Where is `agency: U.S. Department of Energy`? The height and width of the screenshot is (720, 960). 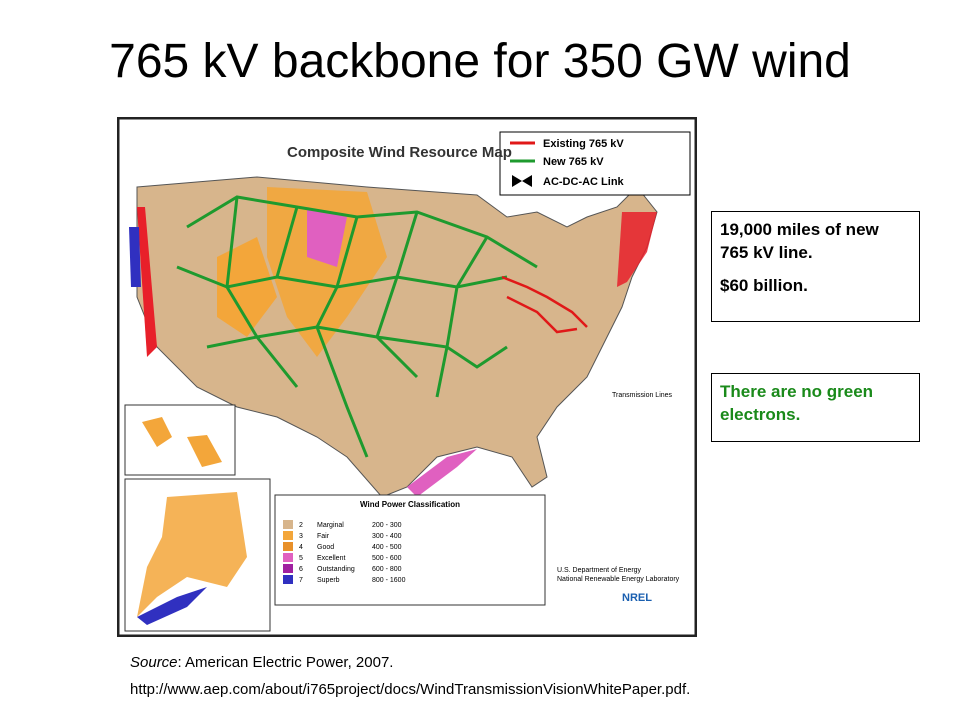 agency: U.S. Department of Energy is located at coordinates (599, 570).